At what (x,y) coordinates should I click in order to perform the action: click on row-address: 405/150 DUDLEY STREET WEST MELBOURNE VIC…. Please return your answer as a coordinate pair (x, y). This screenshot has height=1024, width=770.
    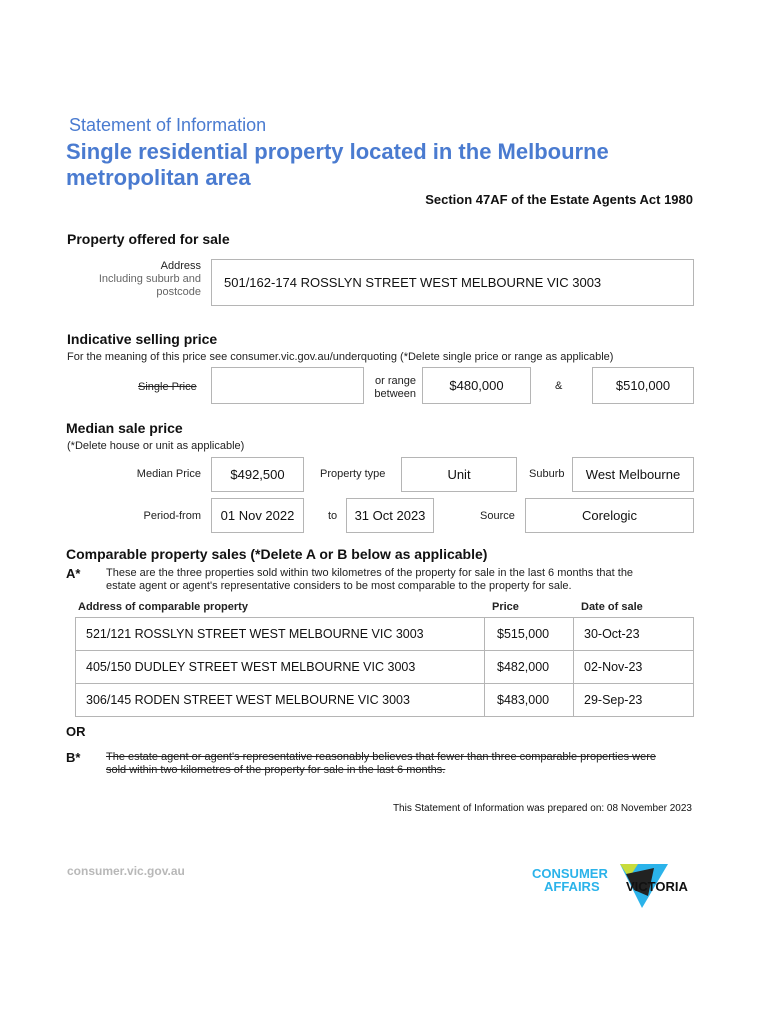
    Looking at the image, I should click on (280, 667).